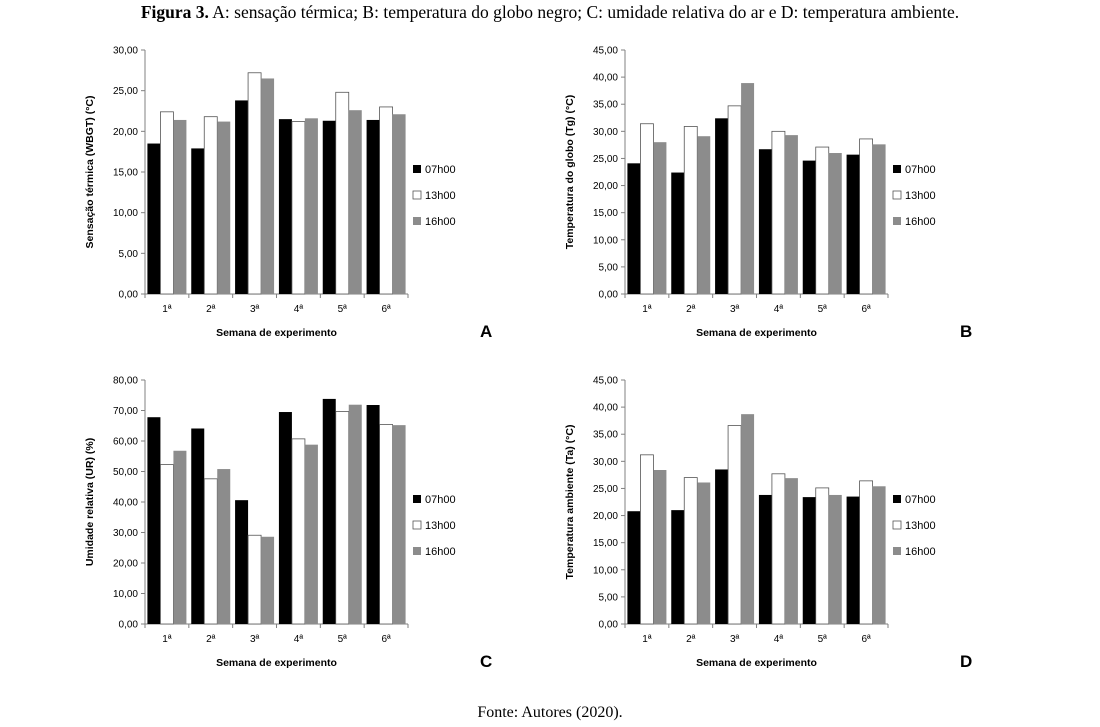  I want to click on y-axis-title: Temperatura ambiente (Ta) (°C), so click(570, 502).